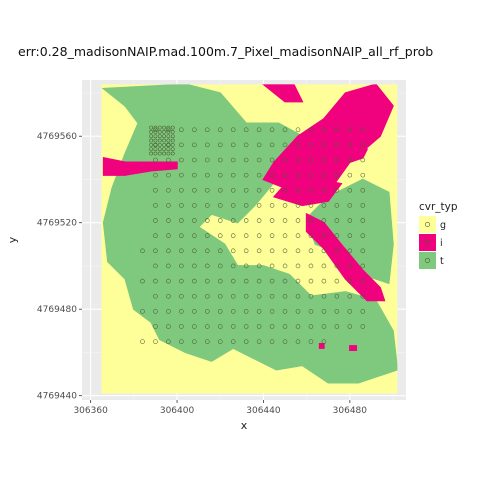 The image size is (480, 480). Describe the element at coordinates (438, 235) in the screenshot. I see `legend: cvr_typ git` at that location.